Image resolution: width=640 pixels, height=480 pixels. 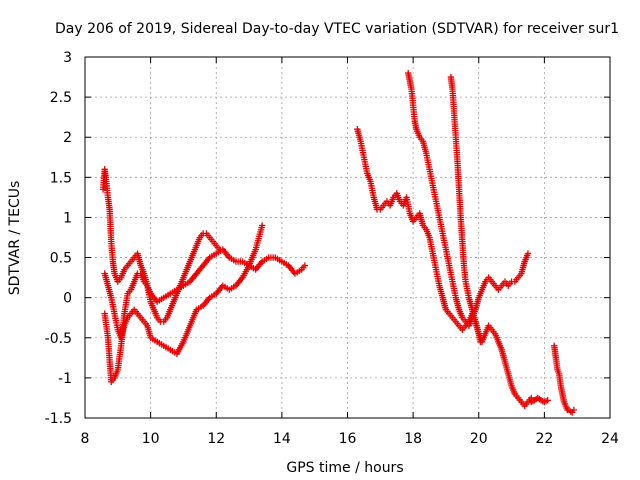 I want to click on x-tick-label: 20, so click(x=479, y=439).